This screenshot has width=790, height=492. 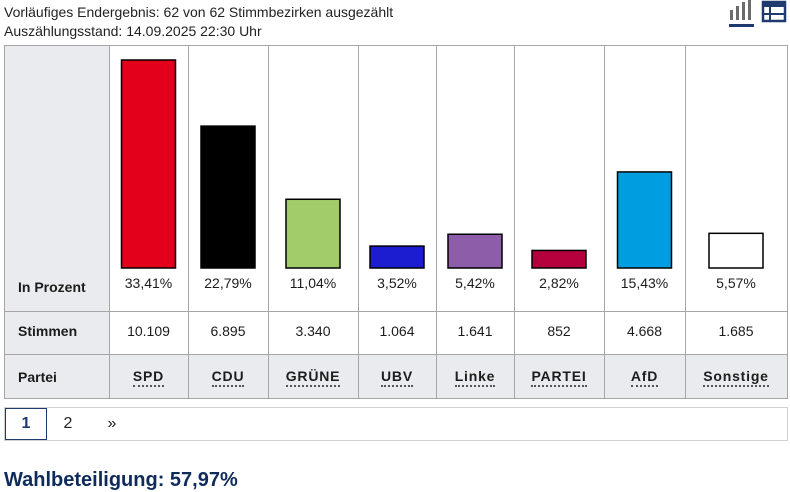 I want to click on bar-spd, so click(x=148, y=164).